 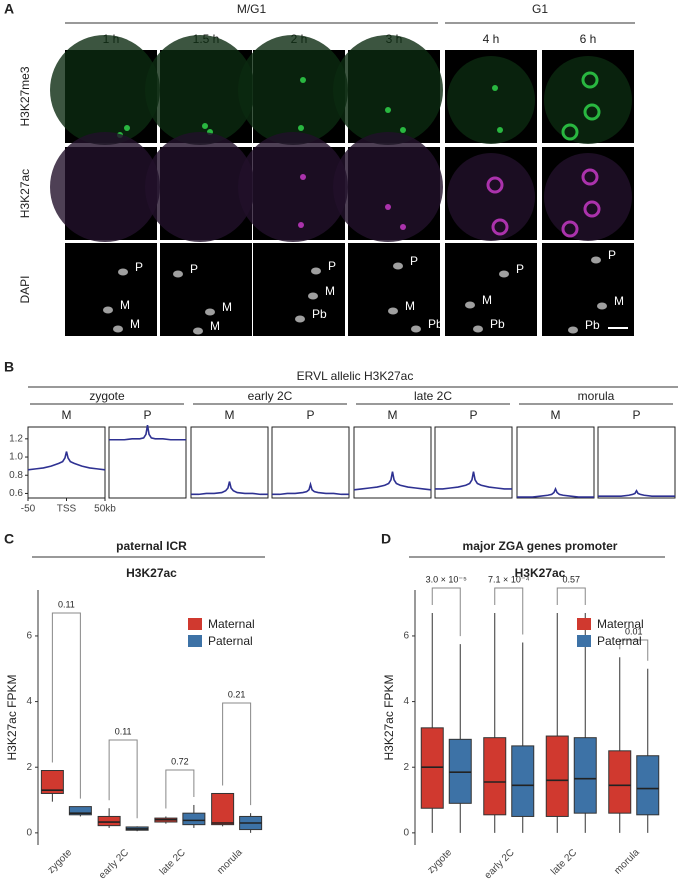 What do you see at coordinates (588, 39) in the screenshot?
I see `column-label: 6 h` at bounding box center [588, 39].